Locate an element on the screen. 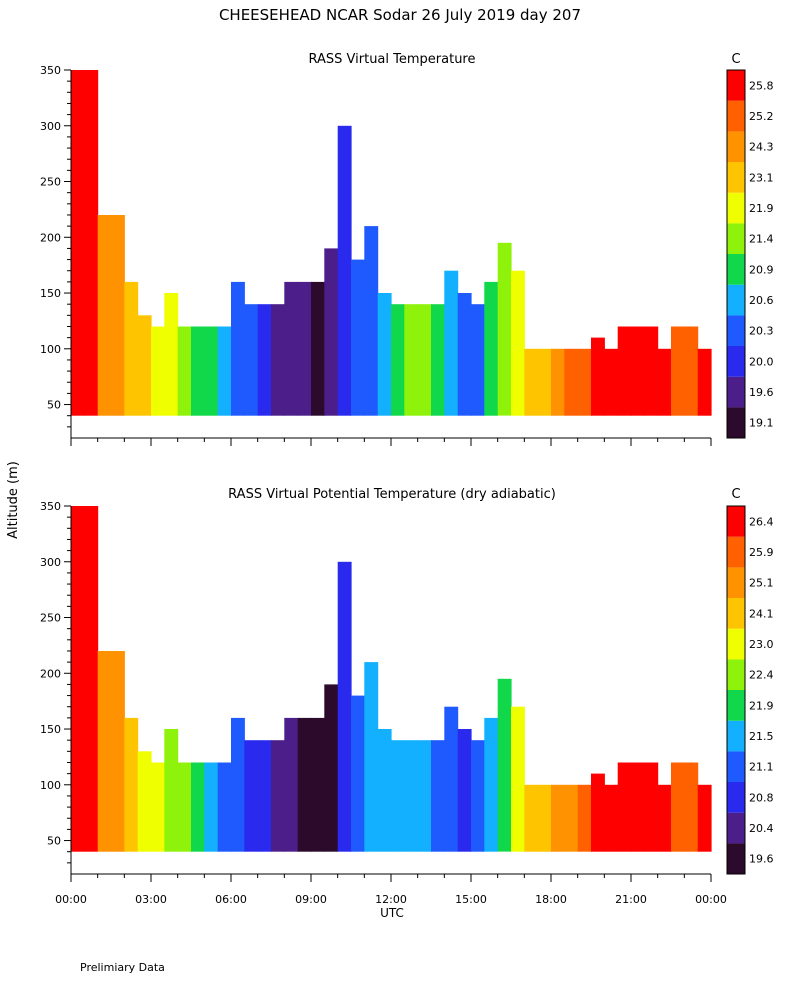 Image resolution: width=800 pixels, height=1000 pixels. colorbar-label: 21.4 is located at coordinates (761, 239).